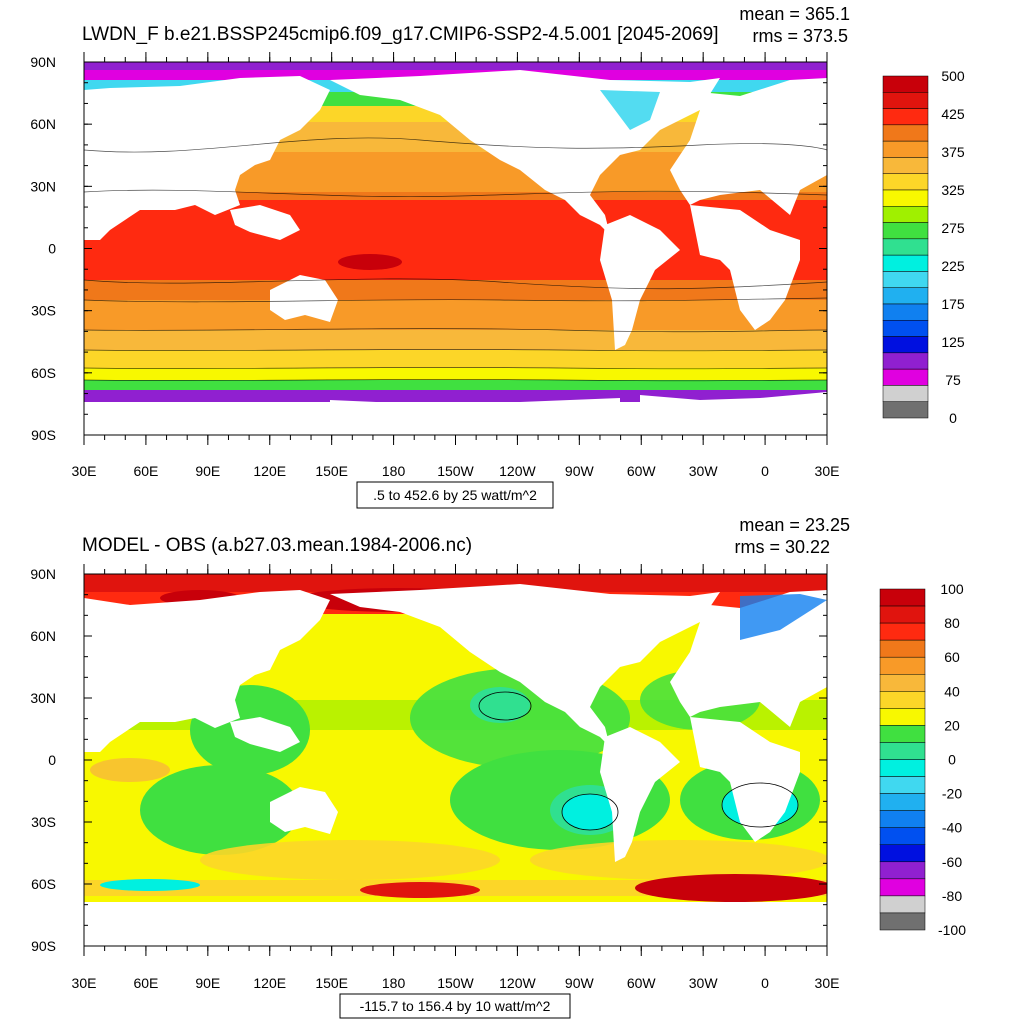 The image size is (1024, 1024). Describe the element at coordinates (952, 725) in the screenshot. I see `colorbar-label: 20` at that location.